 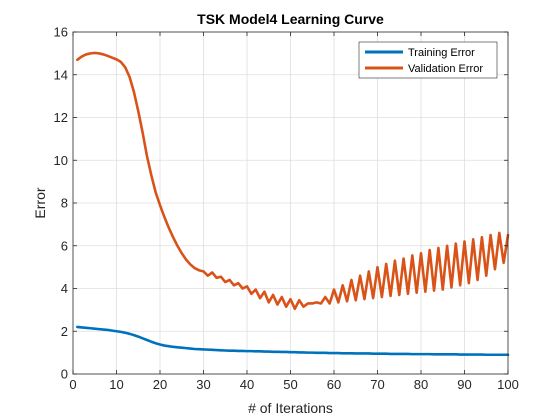 What do you see at coordinates (293, 341) in the screenshot?
I see `series-line-training-error` at bounding box center [293, 341].